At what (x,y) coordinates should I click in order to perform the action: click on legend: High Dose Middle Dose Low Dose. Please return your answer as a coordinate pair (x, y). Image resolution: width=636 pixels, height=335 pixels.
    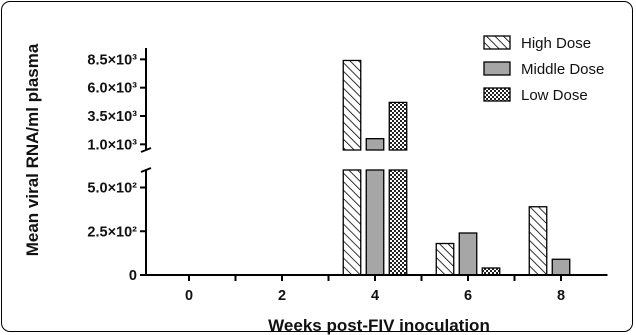
    Looking at the image, I should click on (543, 69).